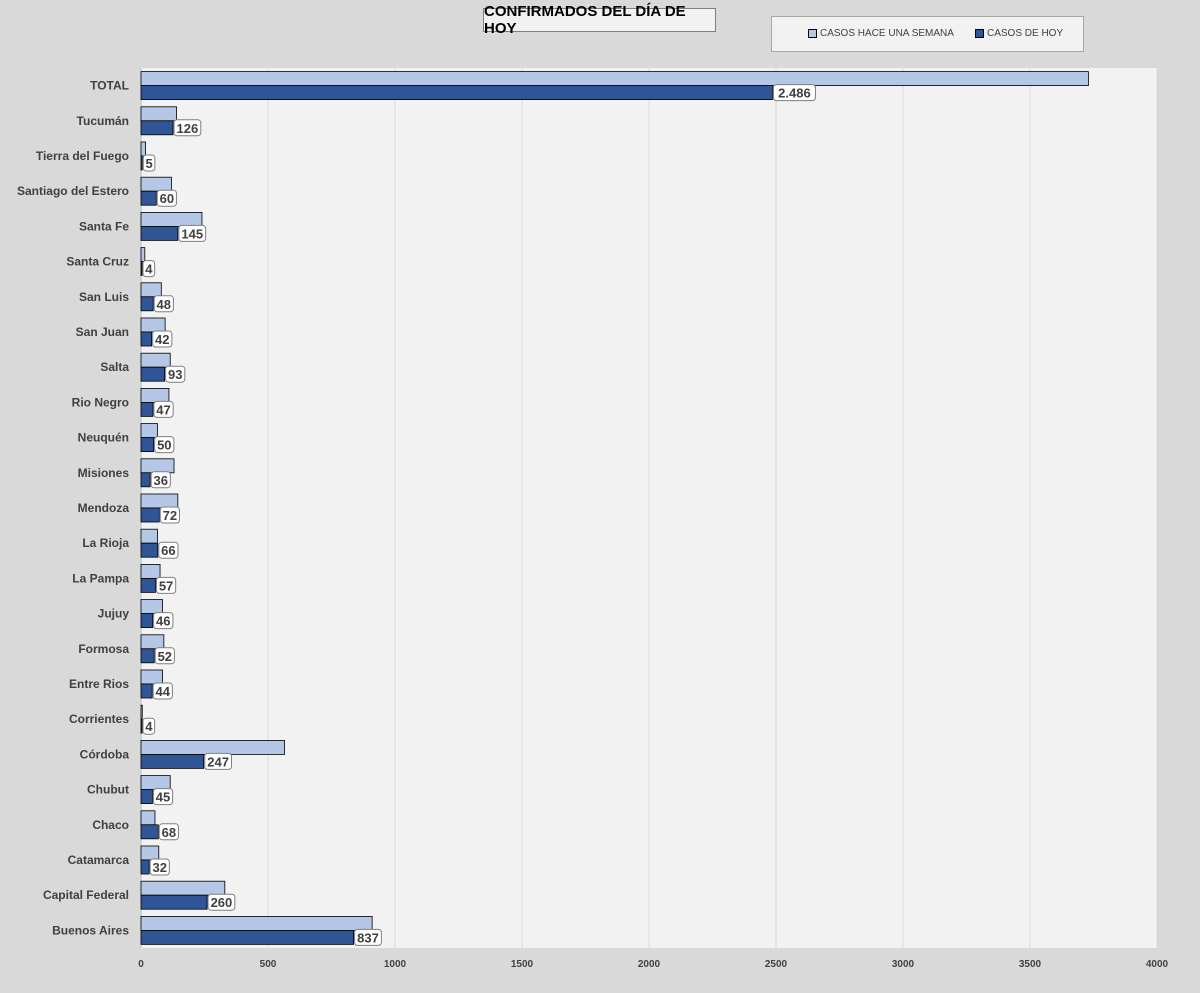 Image resolution: width=1200 pixels, height=993 pixels. What do you see at coordinates (1030, 964) in the screenshot?
I see `x-tick-label: 3500` at bounding box center [1030, 964].